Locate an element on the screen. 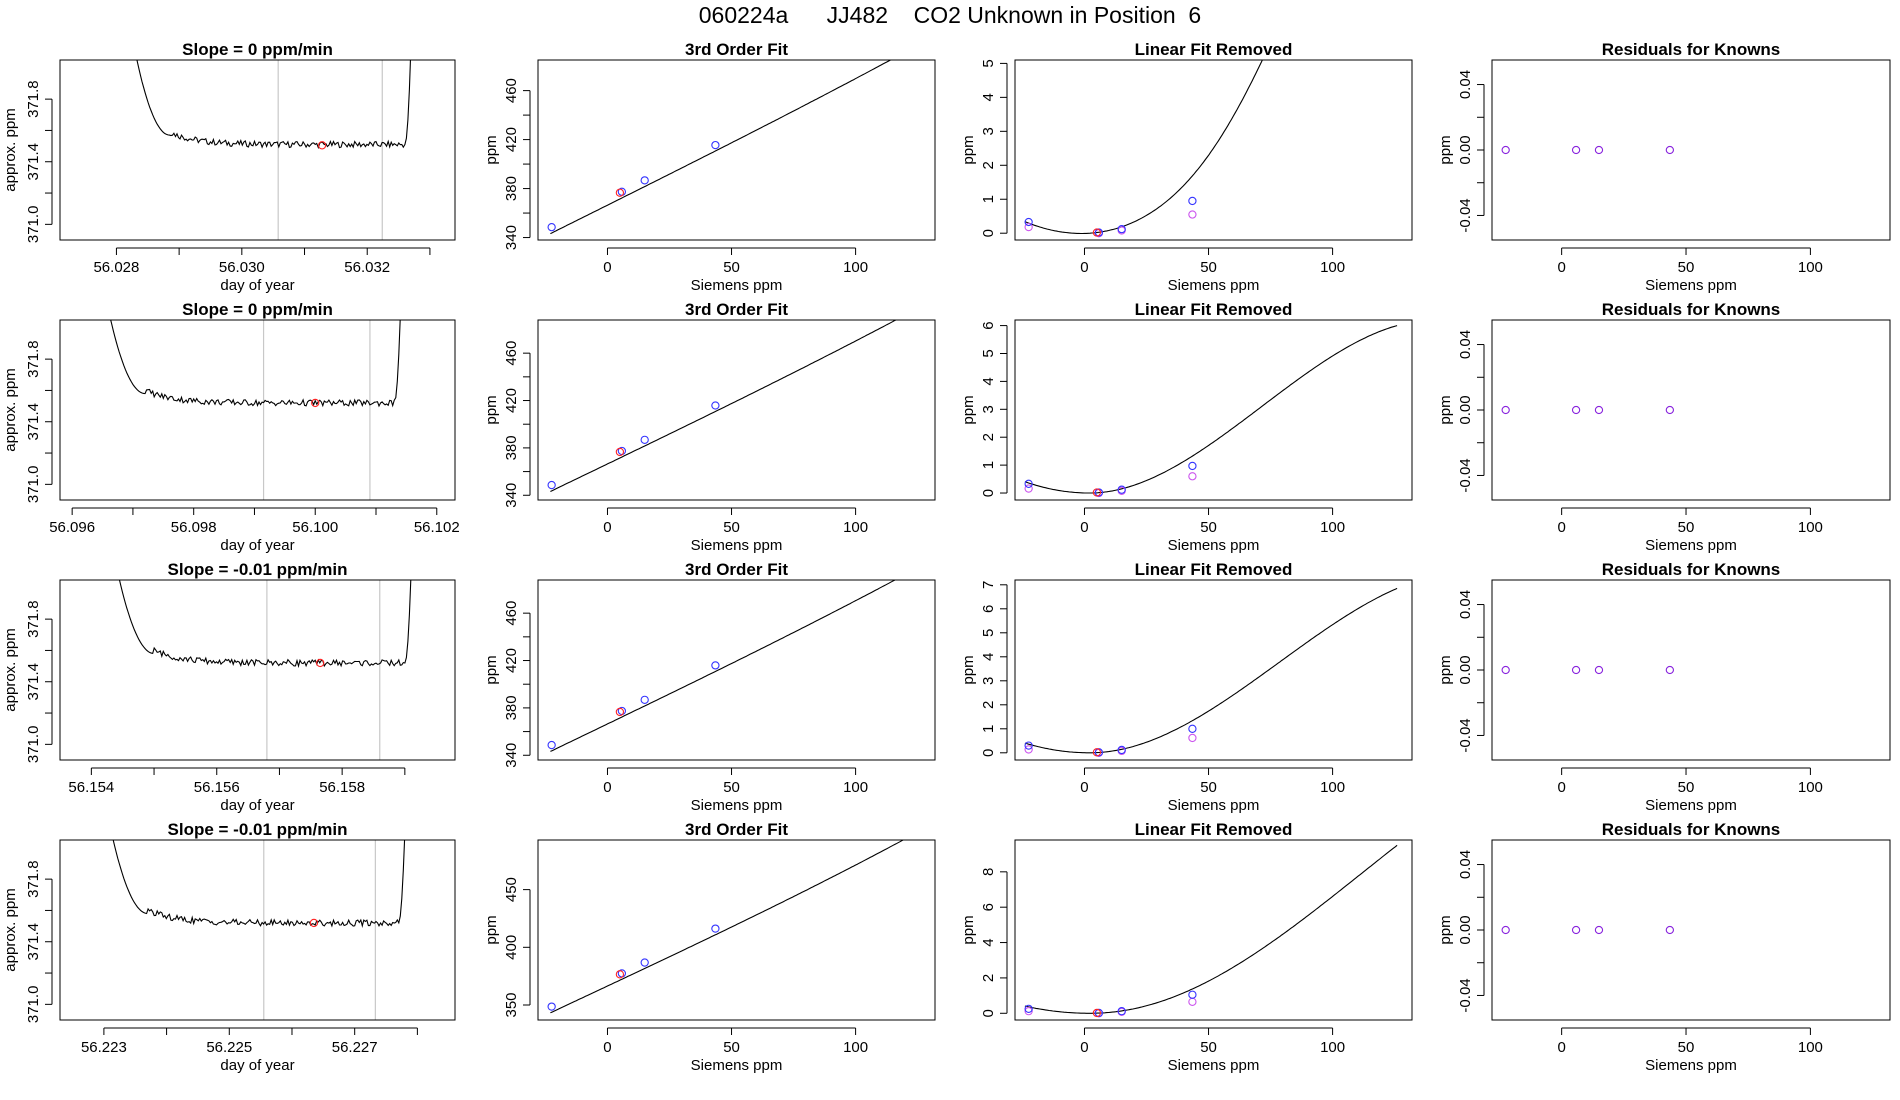  panel-title: Residuals for Knowns is located at coordinates (1691, 309).